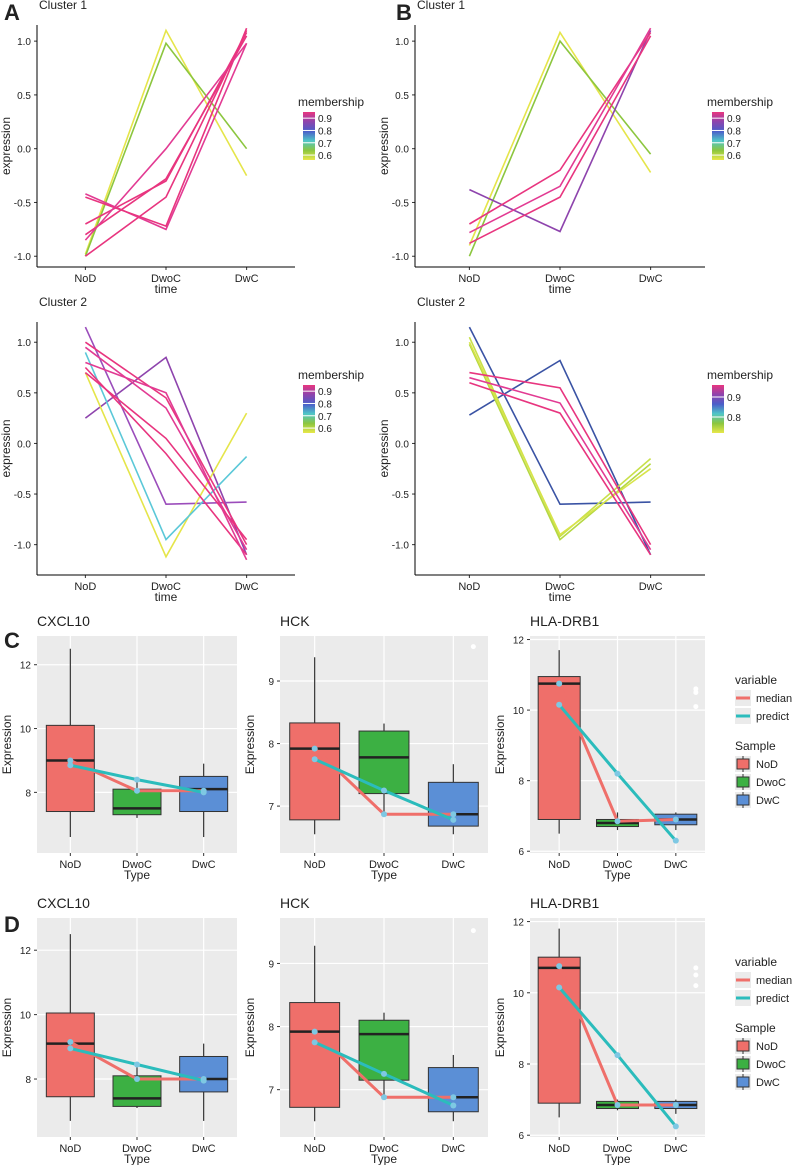  Describe the element at coordinates (404, 12) in the screenshot. I see `panel-label: B` at that location.